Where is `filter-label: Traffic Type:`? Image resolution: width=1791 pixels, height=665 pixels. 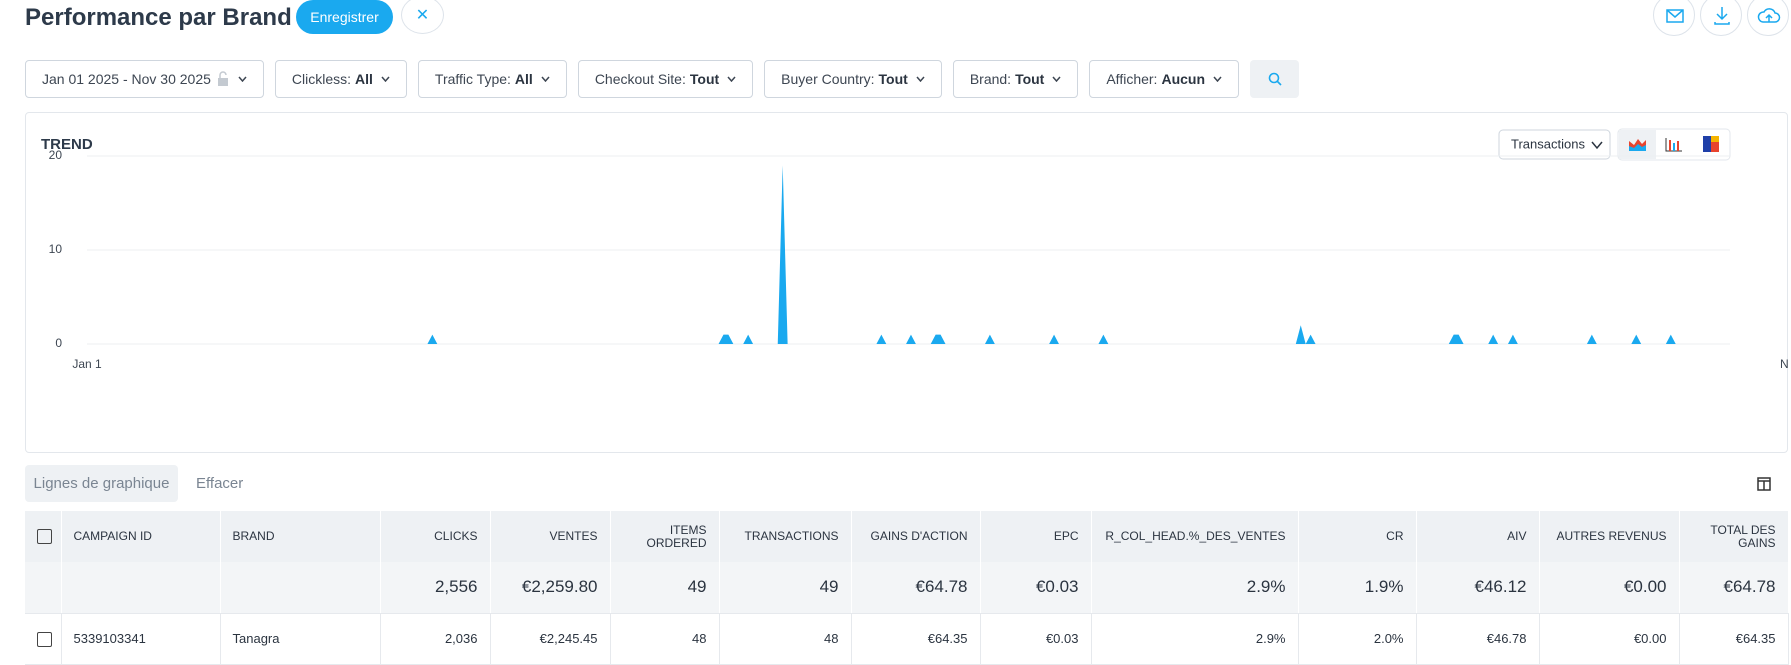
filter-label: Traffic Type: is located at coordinates (472, 79).